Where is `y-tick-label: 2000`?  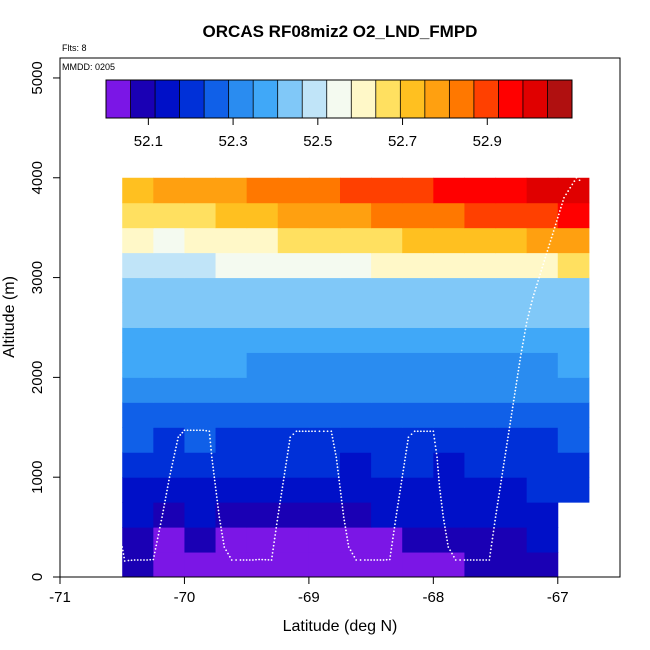
y-tick-label: 2000 is located at coordinates (37, 377).